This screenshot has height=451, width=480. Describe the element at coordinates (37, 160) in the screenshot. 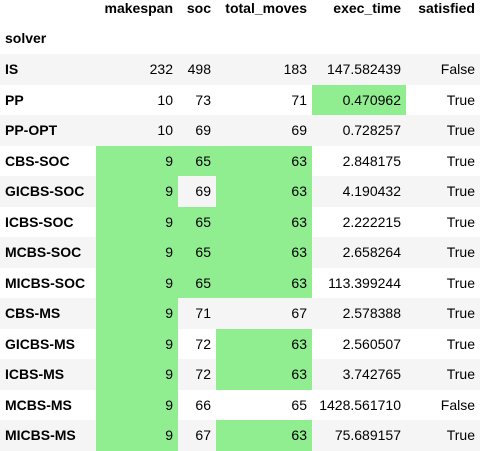

I see `row-label-solver: CBS-SOC` at that location.